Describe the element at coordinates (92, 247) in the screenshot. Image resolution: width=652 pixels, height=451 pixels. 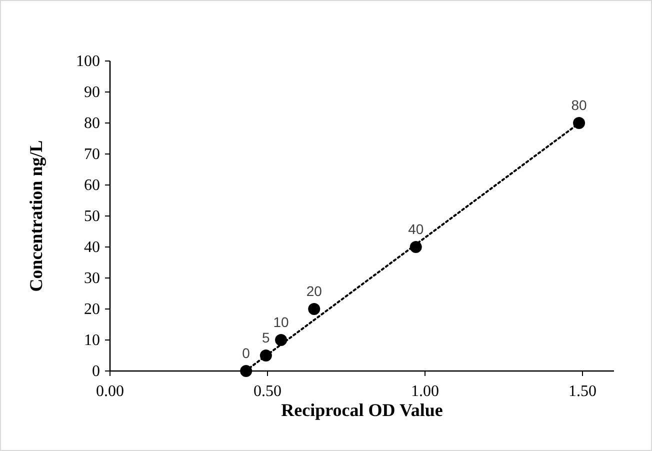
I see `y-tick-label: 40` at that location.